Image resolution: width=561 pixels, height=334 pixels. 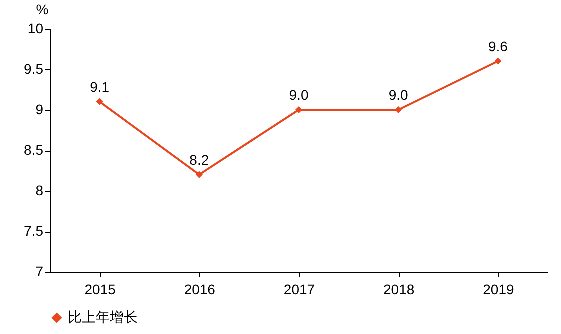 What do you see at coordinates (34, 231) in the screenshot?
I see `y-tick-label: 7.5` at bounding box center [34, 231].